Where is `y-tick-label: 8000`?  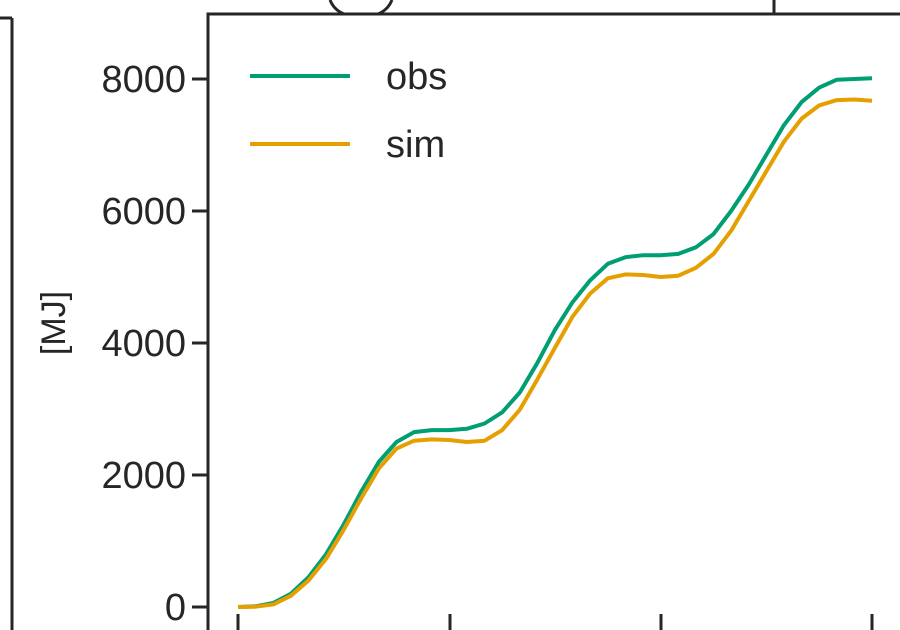 y-tick-label: 8000 is located at coordinates (143, 80).